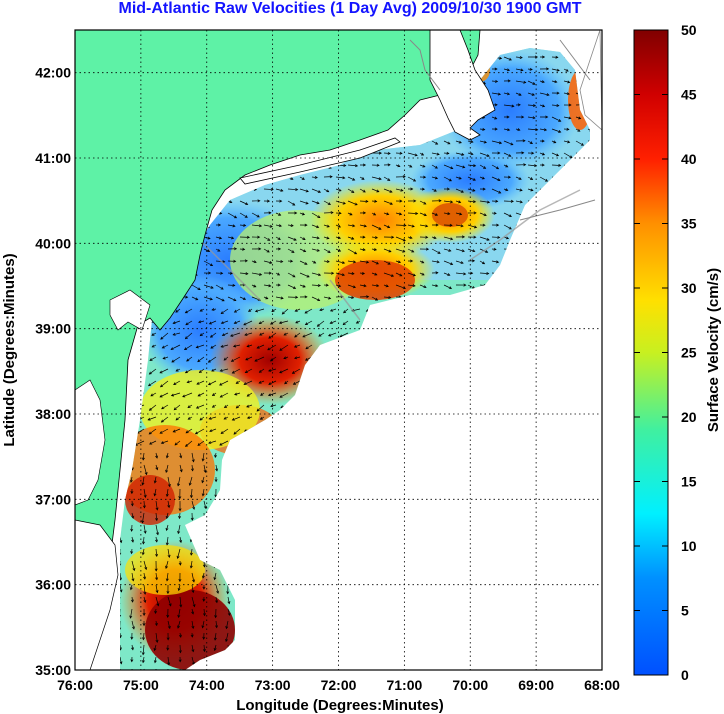 This screenshot has height=714, width=724. Describe the element at coordinates (470, 685) in the screenshot. I see `x-tick-label: 70:00` at that location.